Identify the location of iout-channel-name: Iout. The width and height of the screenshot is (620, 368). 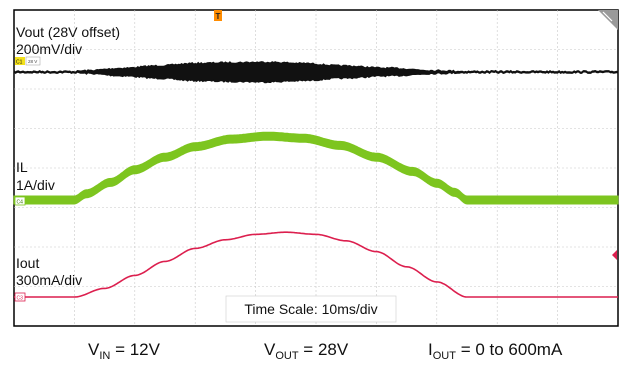
(27, 263).